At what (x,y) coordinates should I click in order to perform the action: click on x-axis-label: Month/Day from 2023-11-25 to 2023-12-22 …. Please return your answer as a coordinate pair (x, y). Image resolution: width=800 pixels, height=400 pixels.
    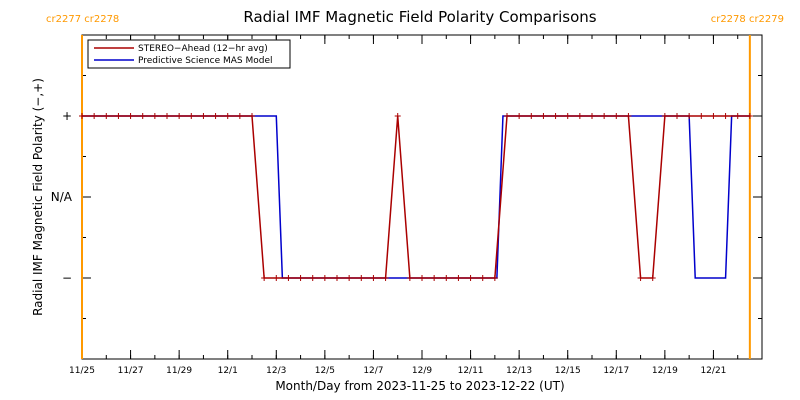
    Looking at the image, I should click on (419, 386).